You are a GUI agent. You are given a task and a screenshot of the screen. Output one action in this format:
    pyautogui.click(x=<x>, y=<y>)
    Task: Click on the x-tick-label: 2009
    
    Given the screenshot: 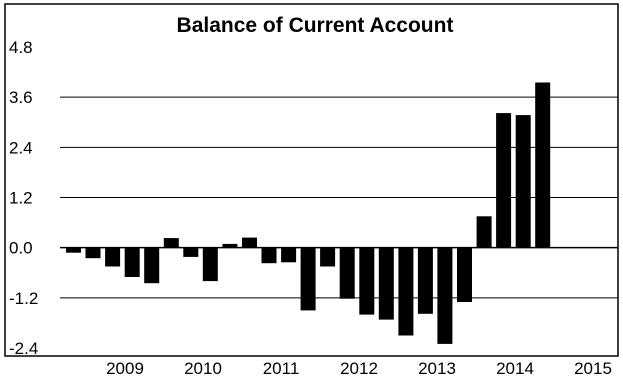 What is the action you would take?
    pyautogui.click(x=125, y=368)
    